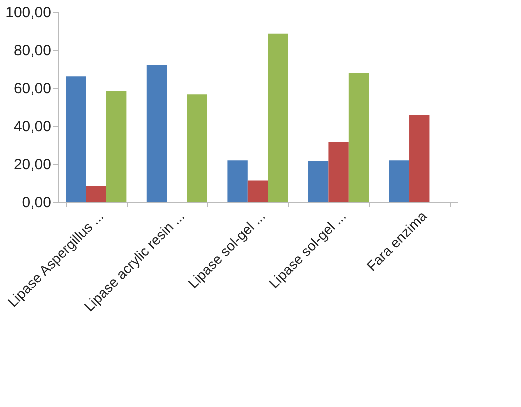  Describe the element at coordinates (33, 165) in the screenshot. I see `y-tick-label: 20,00` at that location.